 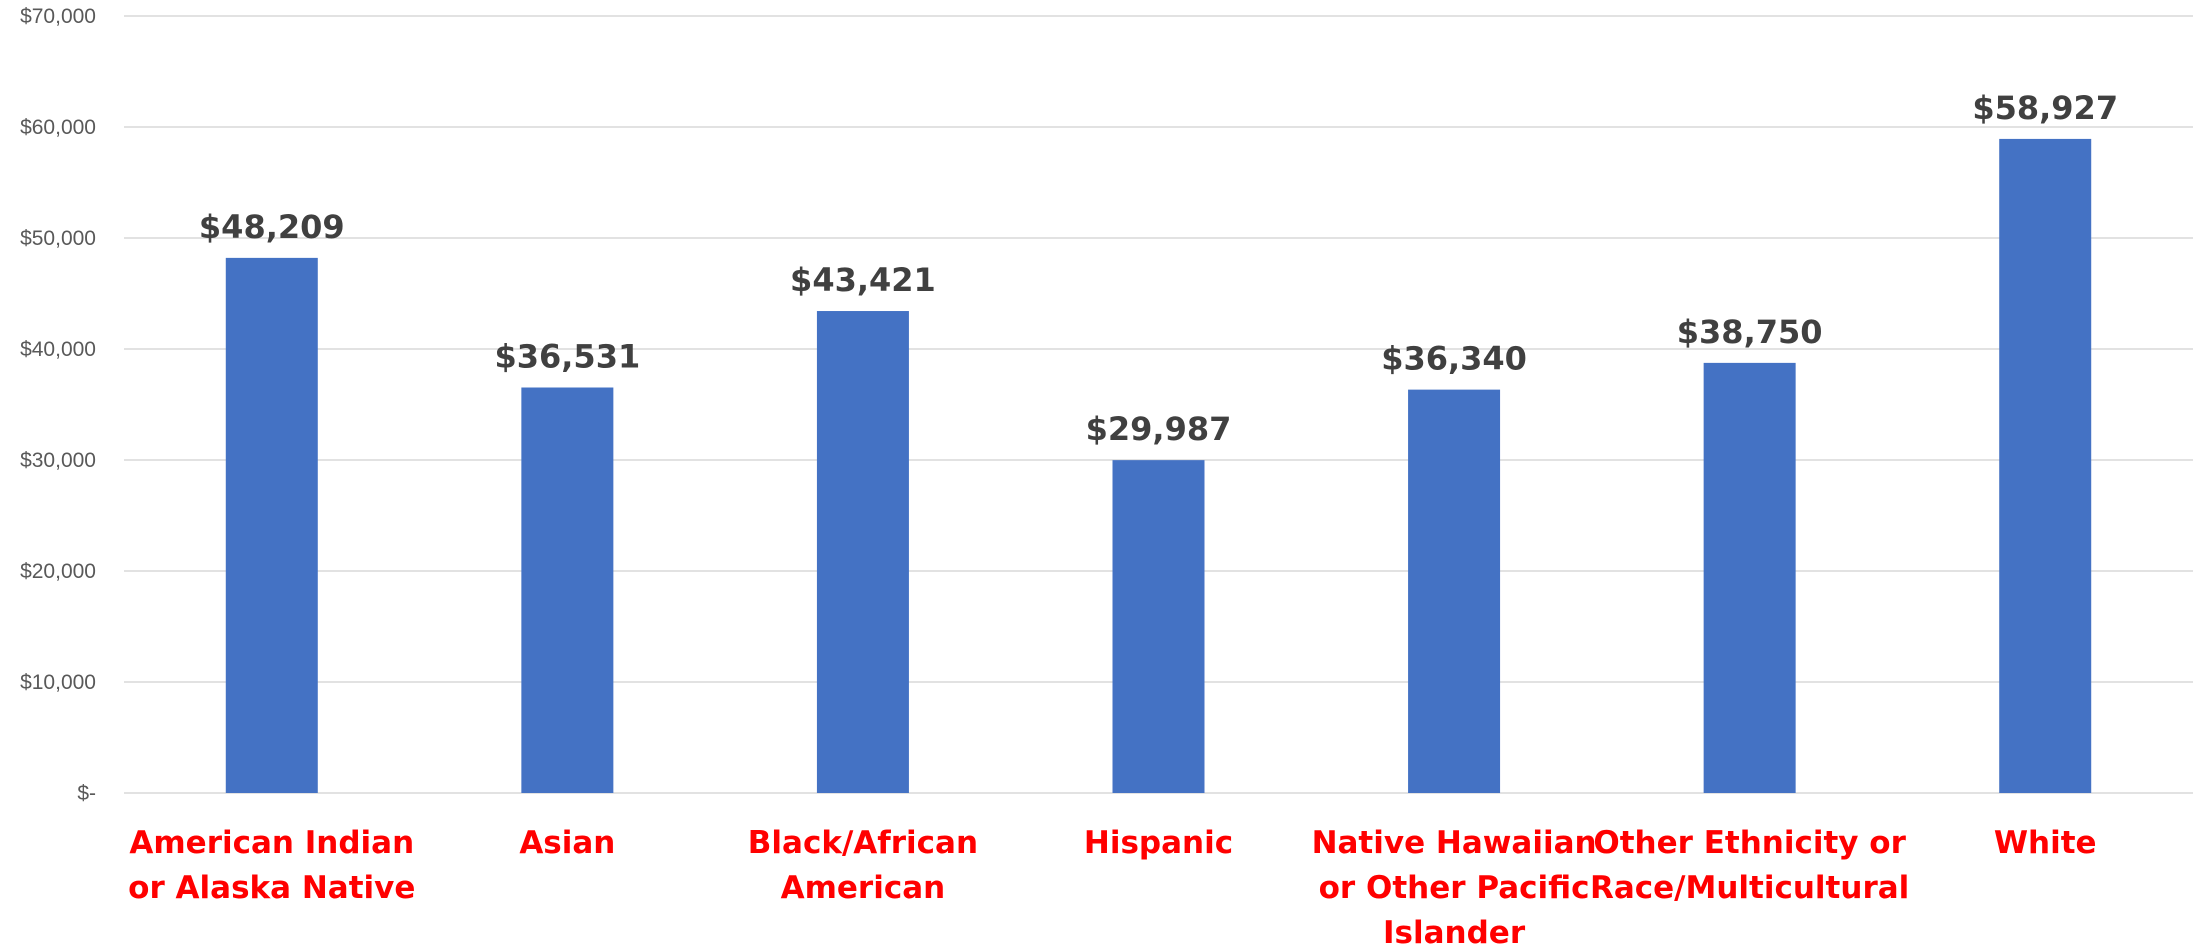 I want to click on y-tick-label: $10,000, so click(x=58, y=682).